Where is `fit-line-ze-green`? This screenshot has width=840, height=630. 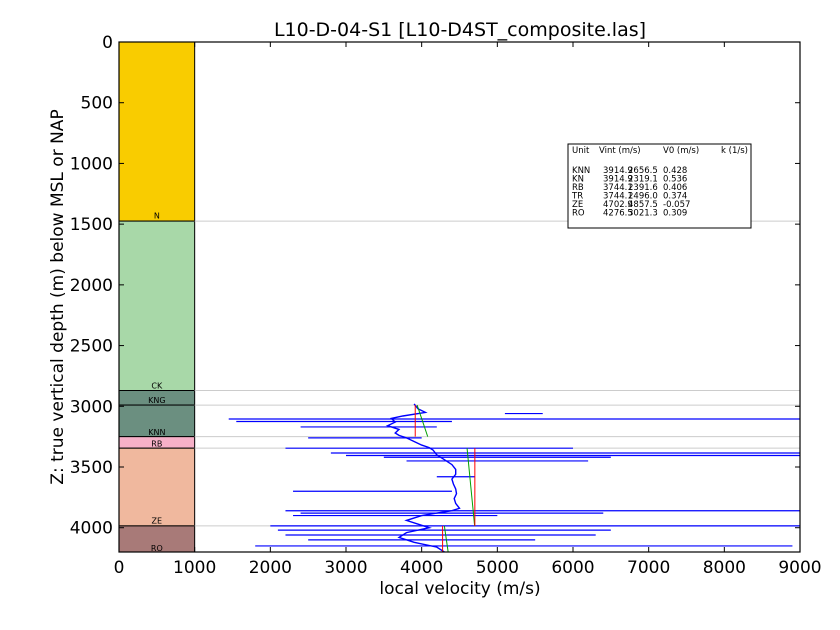 fit-line-ze-green is located at coordinates (471, 487).